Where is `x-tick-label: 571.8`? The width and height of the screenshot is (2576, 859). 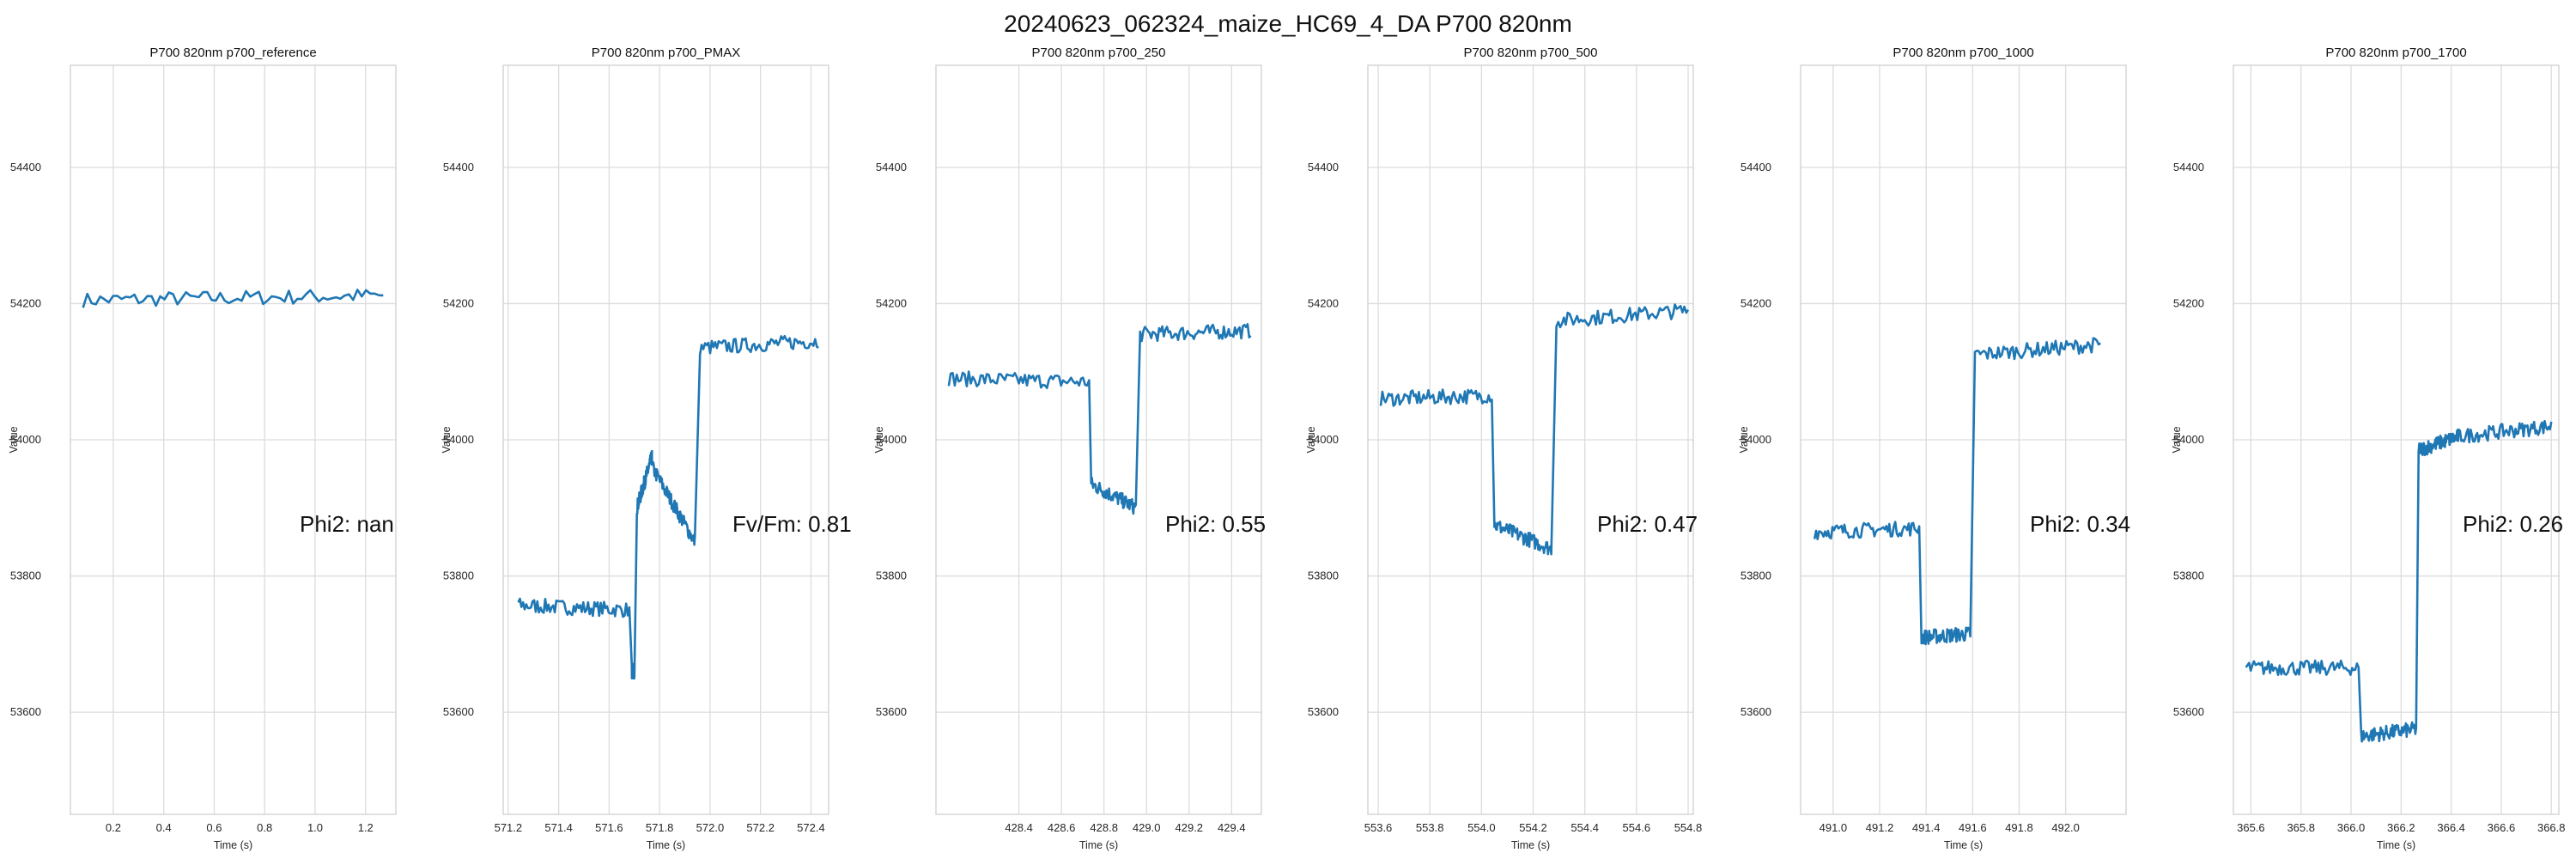
x-tick-label: 571.8 is located at coordinates (660, 827).